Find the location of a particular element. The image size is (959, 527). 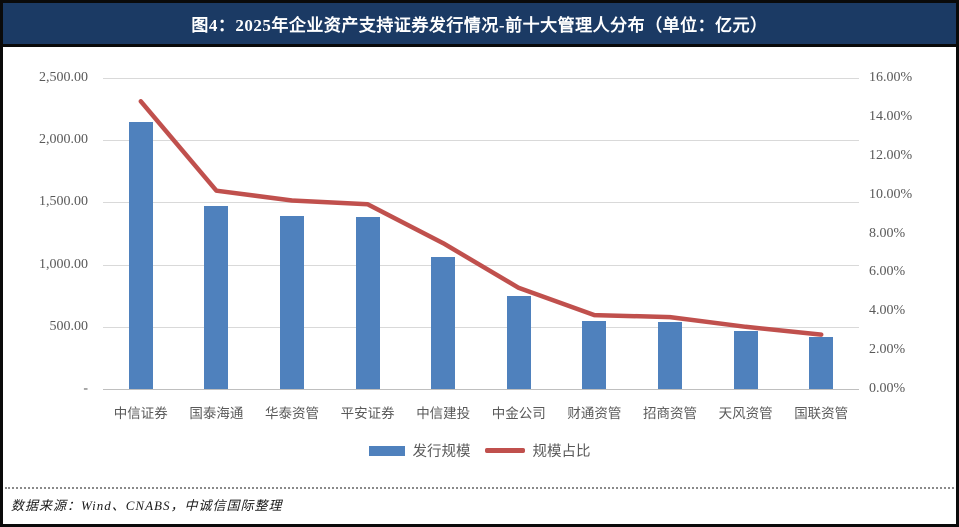

right-axis-tick: 10.00% is located at coordinates (891, 194).